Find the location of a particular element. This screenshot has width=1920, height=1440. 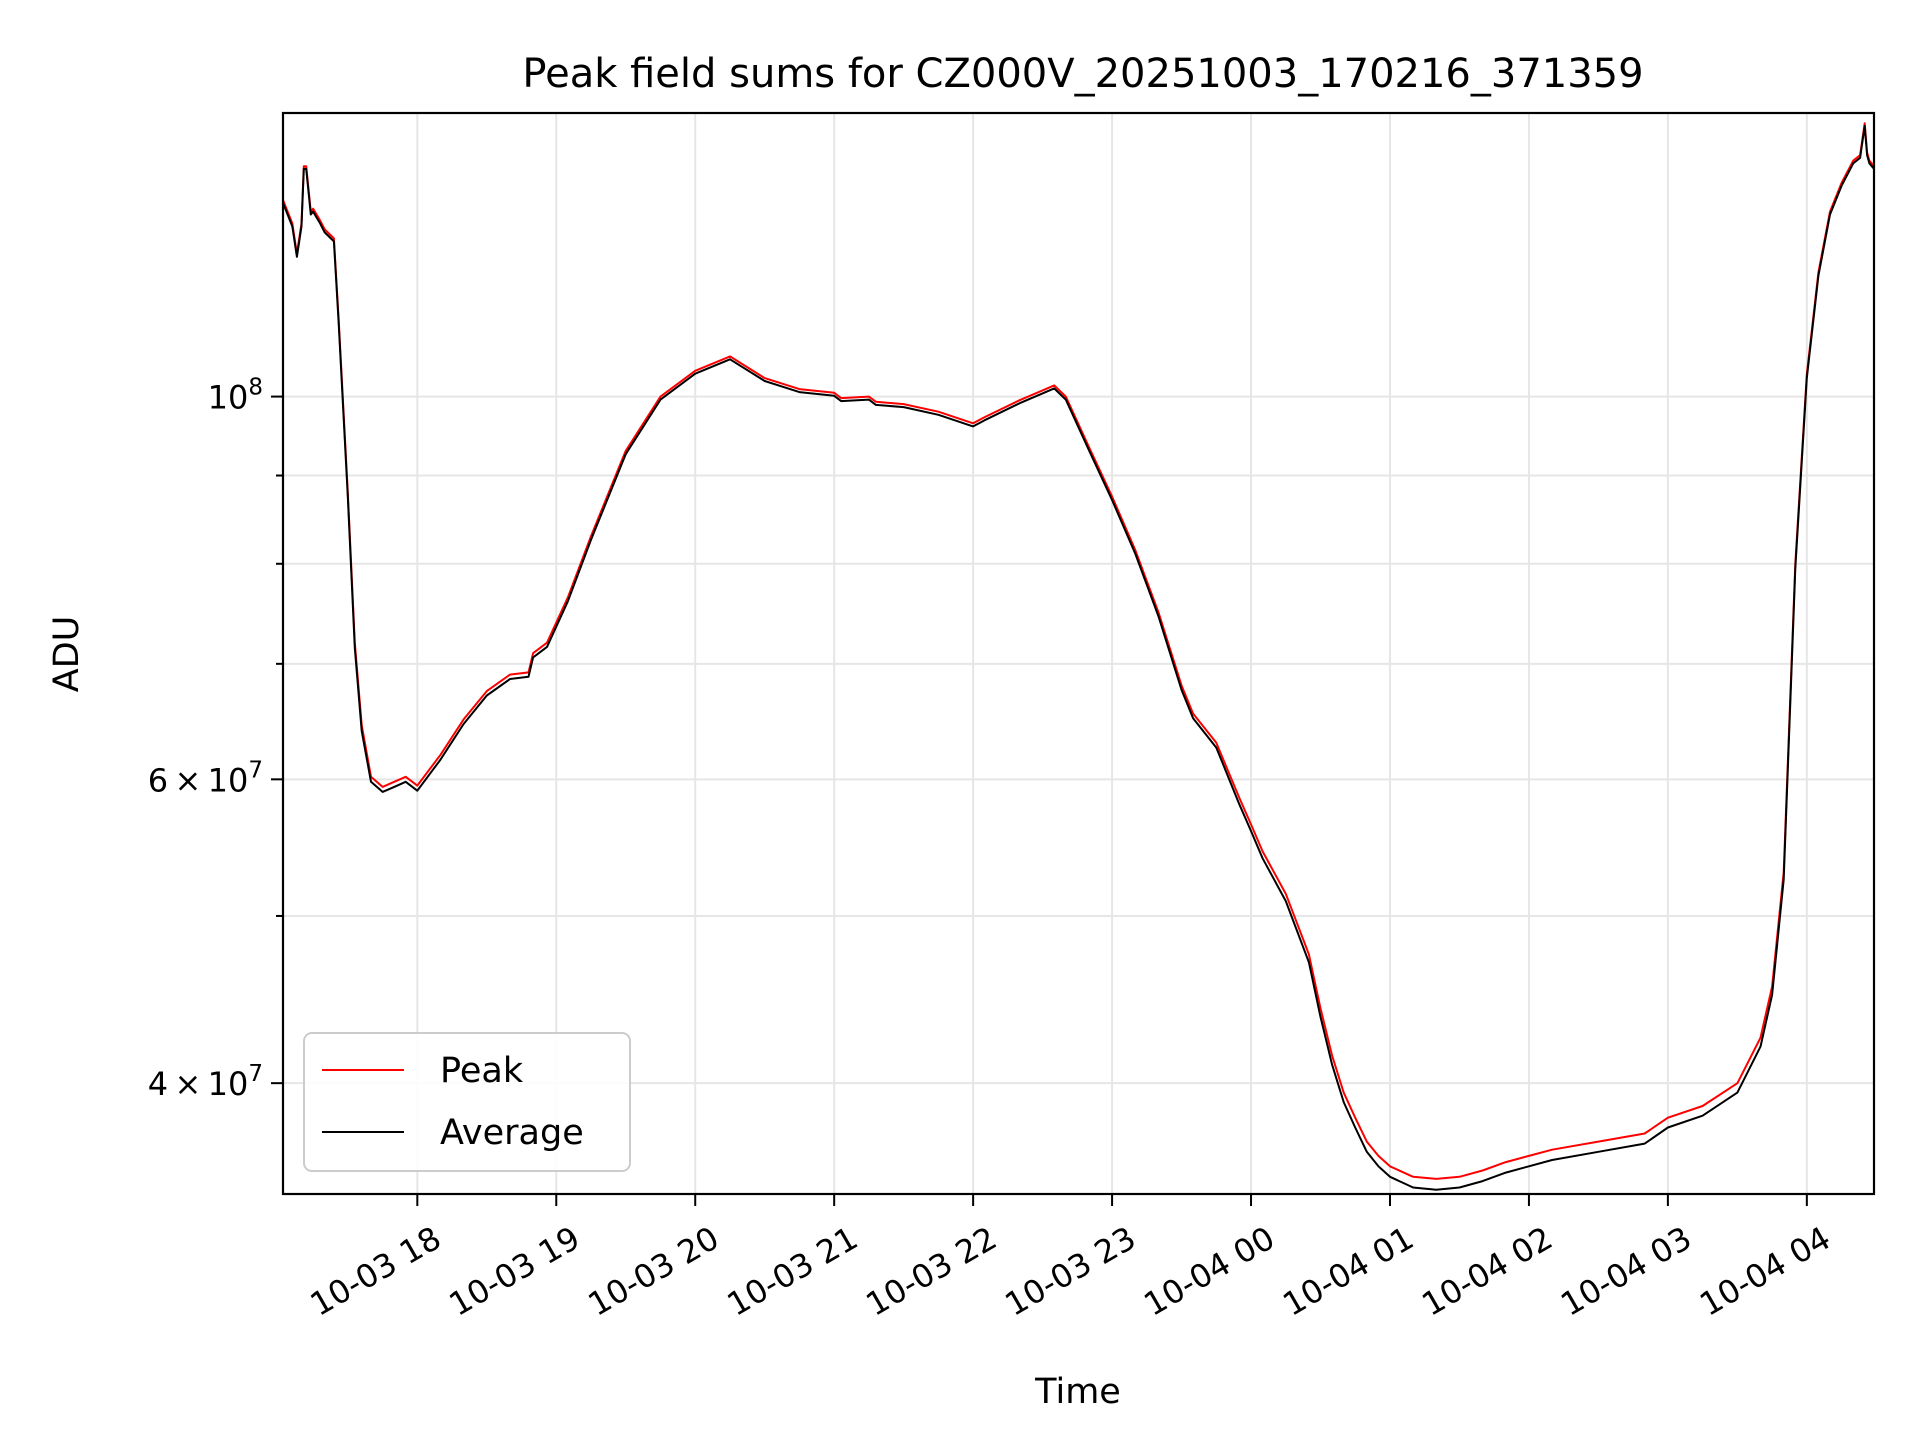

y-axis-label: ADU is located at coordinates (67, 654).